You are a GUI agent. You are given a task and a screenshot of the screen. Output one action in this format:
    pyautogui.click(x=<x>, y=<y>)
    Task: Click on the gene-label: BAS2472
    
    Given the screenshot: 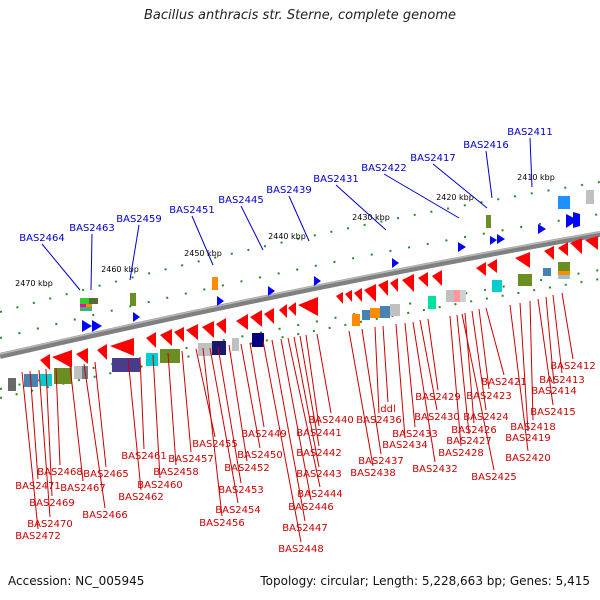 What is the action you would take?
    pyautogui.click(x=38, y=536)
    